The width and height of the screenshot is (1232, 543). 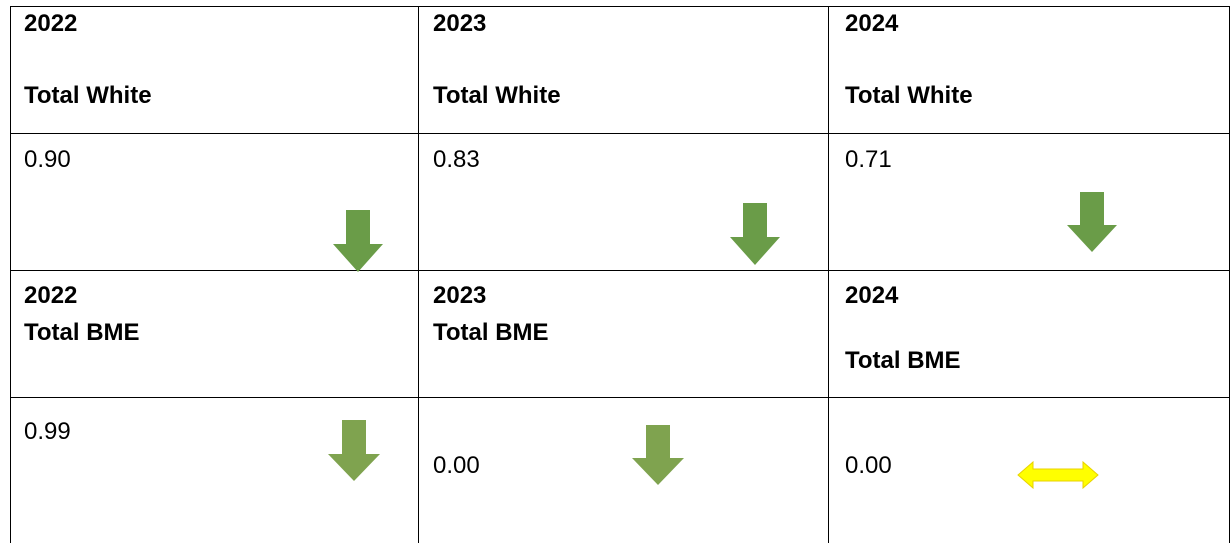 I want to click on left-right-arrow, so click(x=1058, y=475).